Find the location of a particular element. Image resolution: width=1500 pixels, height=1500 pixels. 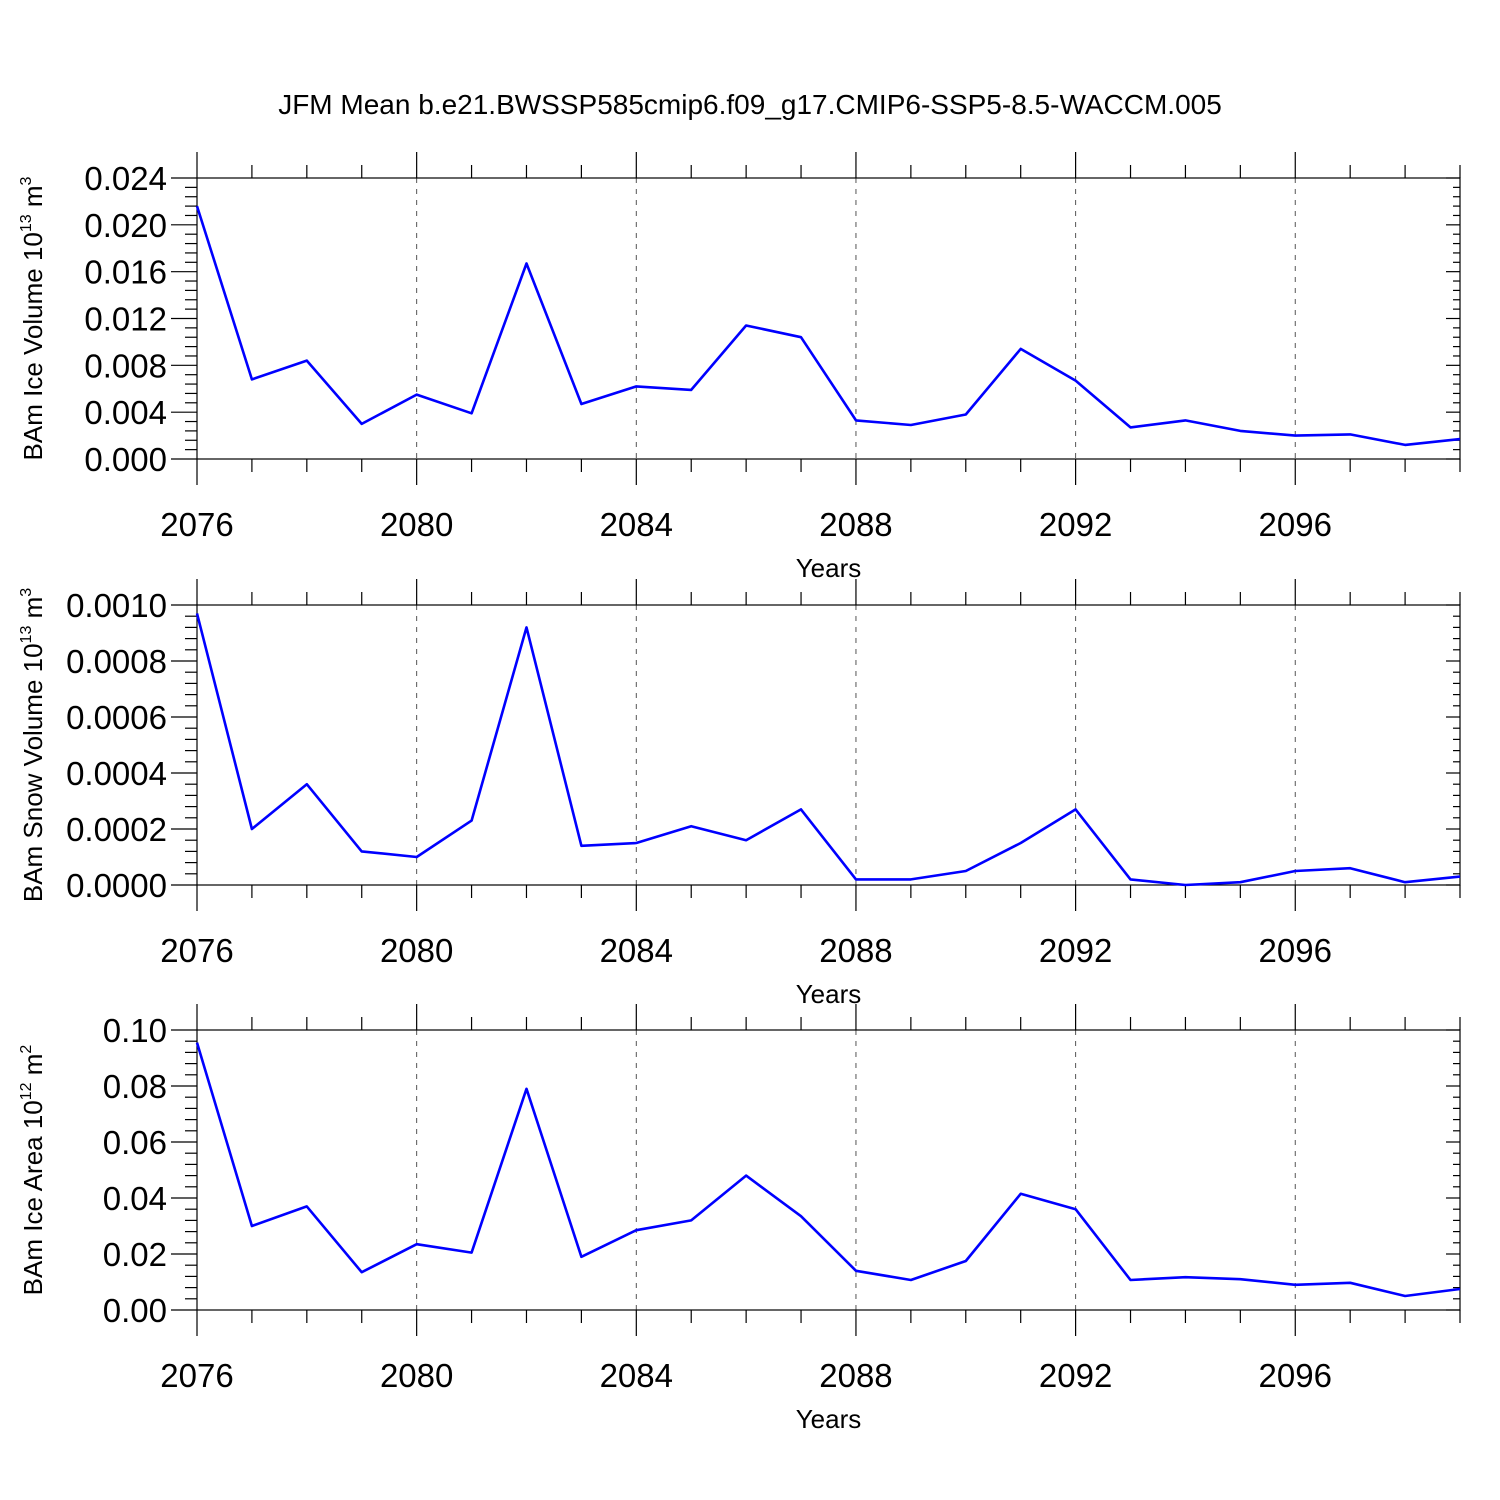

chart-1-x-axis-label: Years is located at coordinates (829, 568).